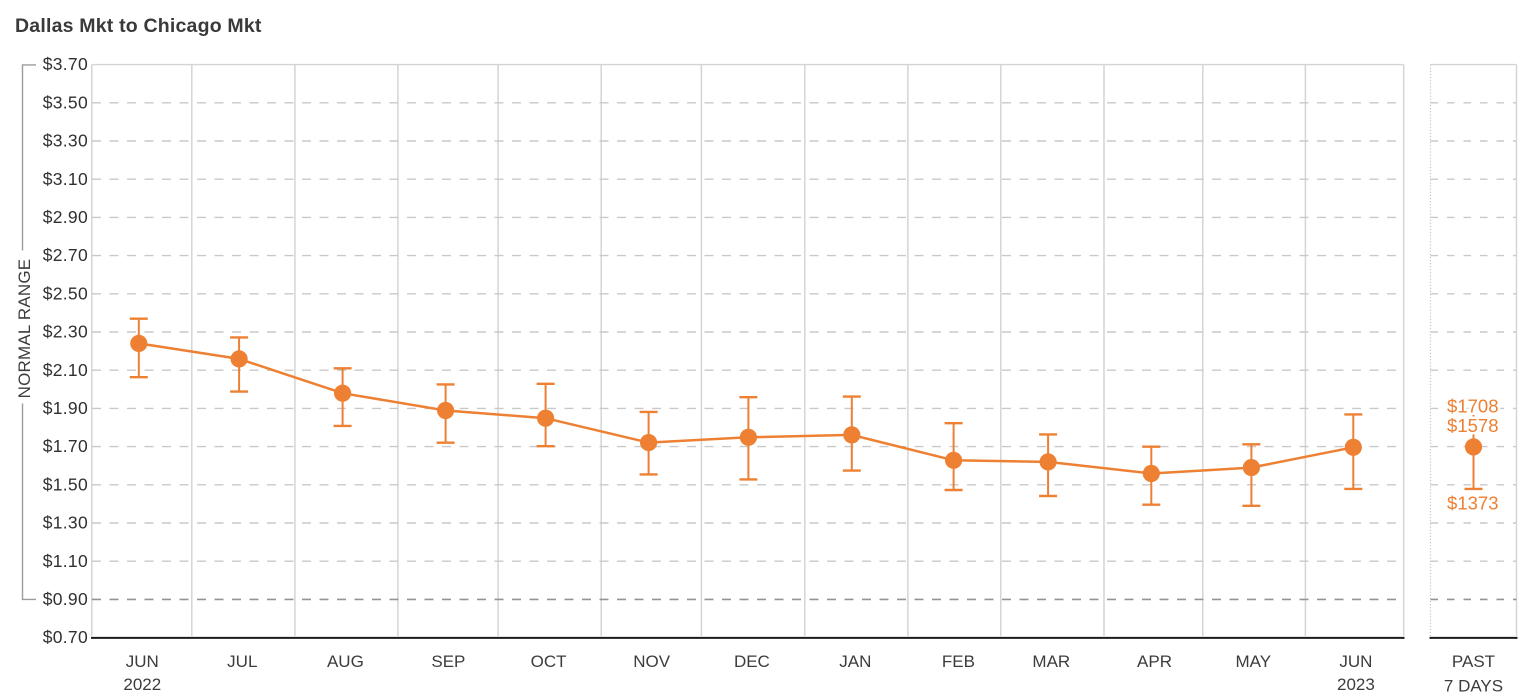 This screenshot has width=1536, height=694. Describe the element at coordinates (448, 661) in the screenshot. I see `svg-text: SEP` at that location.